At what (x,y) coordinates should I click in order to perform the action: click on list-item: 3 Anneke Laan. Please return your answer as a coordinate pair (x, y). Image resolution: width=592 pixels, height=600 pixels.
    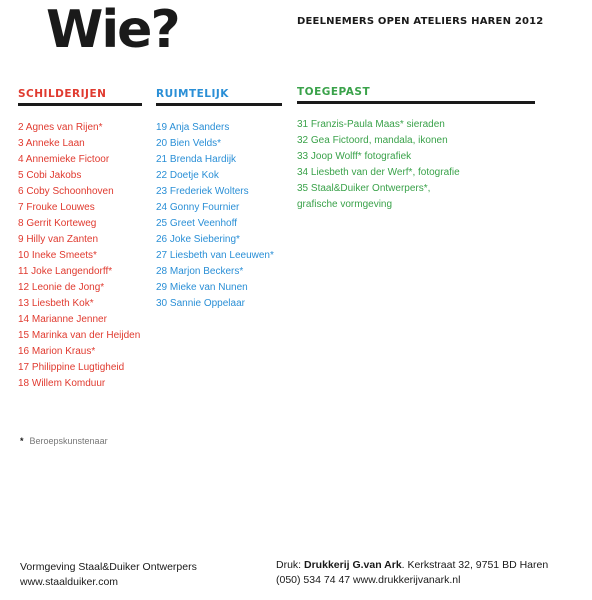
    Looking at the image, I should click on (51, 143).